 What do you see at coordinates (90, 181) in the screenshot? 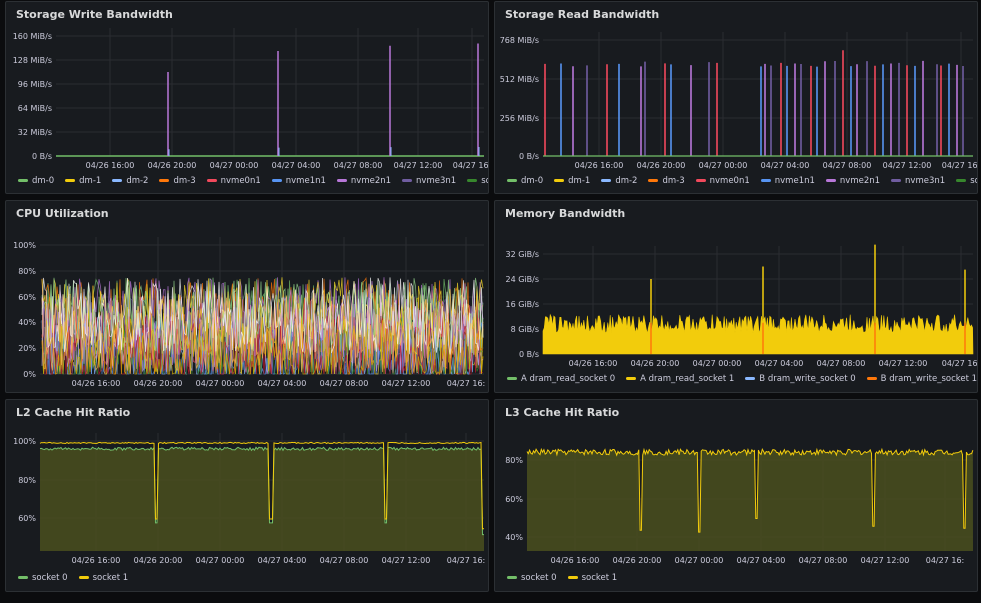
I see `legend-label: dm-1` at bounding box center [90, 181].